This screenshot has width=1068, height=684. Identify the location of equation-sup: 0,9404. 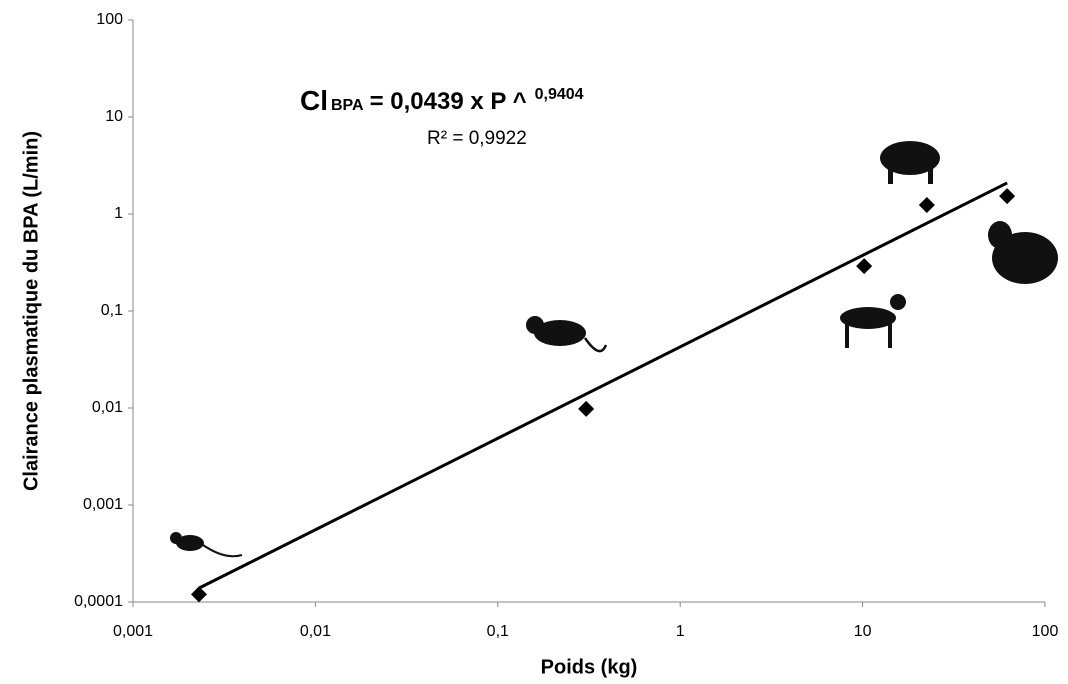
(559, 94).